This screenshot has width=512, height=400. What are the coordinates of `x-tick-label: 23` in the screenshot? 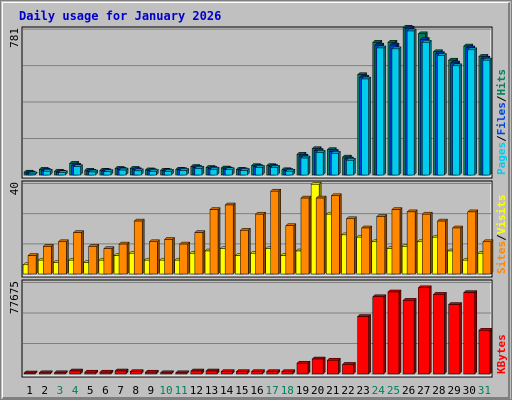 It's located at (363, 390).